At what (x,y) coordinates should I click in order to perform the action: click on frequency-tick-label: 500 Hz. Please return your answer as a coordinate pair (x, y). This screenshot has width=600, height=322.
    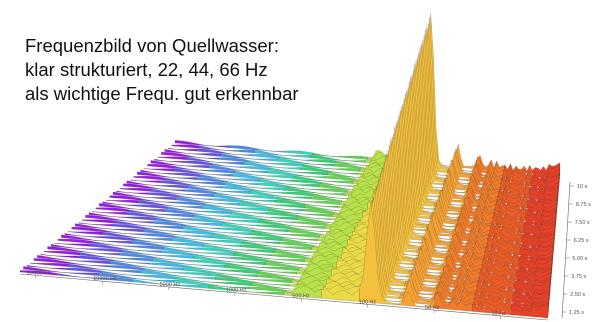
    Looking at the image, I should click on (301, 297).